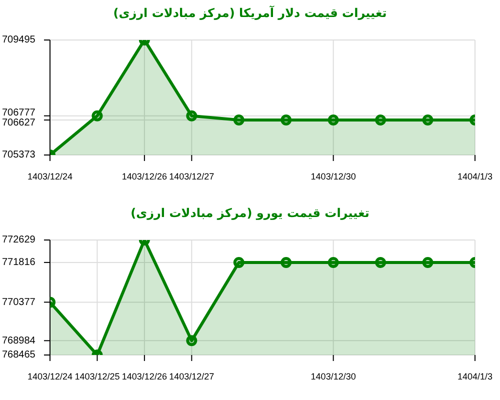 The height and width of the screenshot is (400, 500). I want to click on y-tick-label: 706777, so click(19, 113).